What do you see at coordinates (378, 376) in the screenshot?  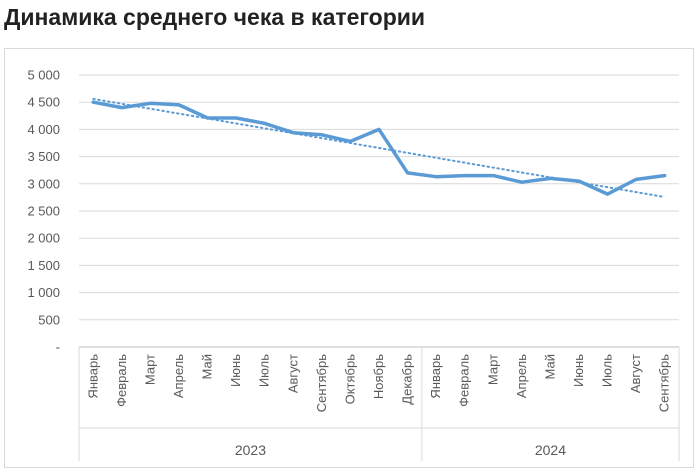 I see `x-tick-label: Ноябрь` at bounding box center [378, 376].